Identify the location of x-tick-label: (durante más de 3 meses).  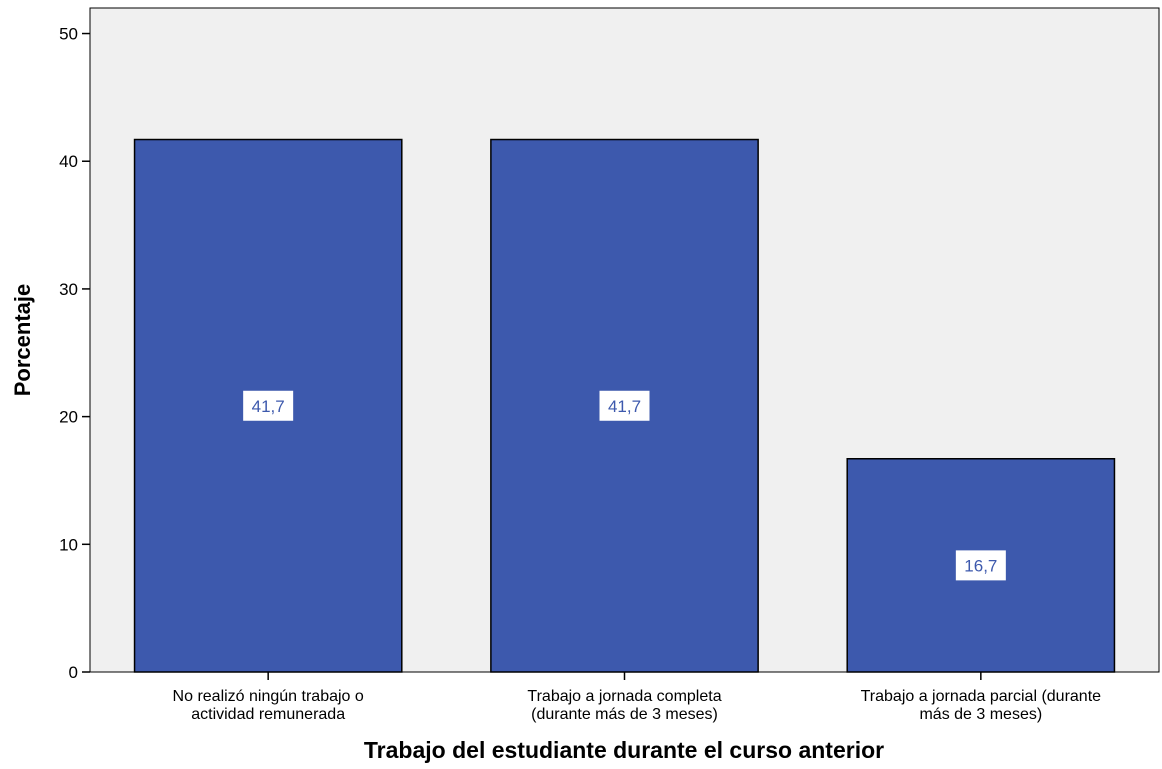
(624, 714).